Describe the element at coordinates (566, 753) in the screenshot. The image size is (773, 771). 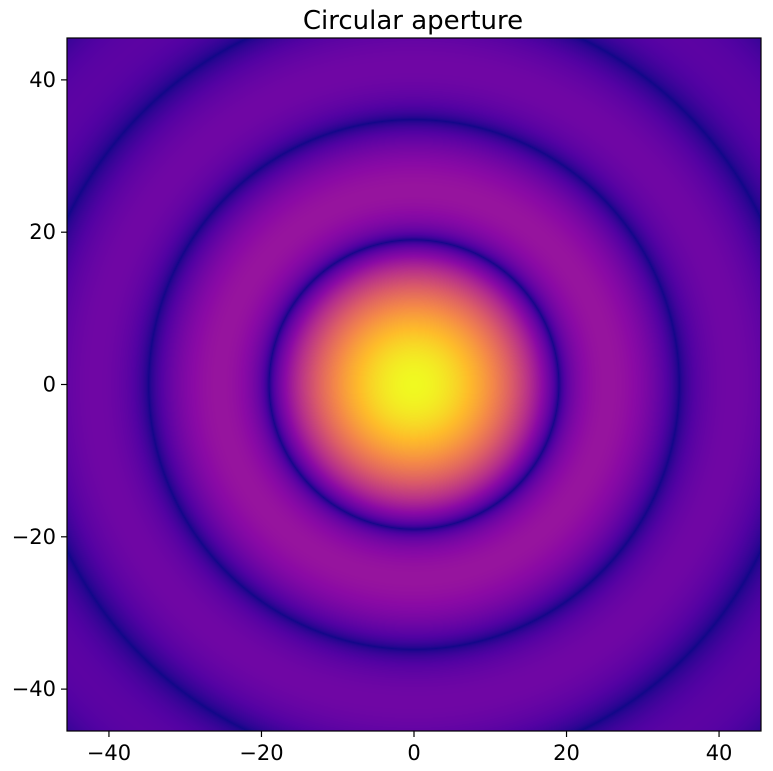
I see `x-tick-label: 20` at that location.